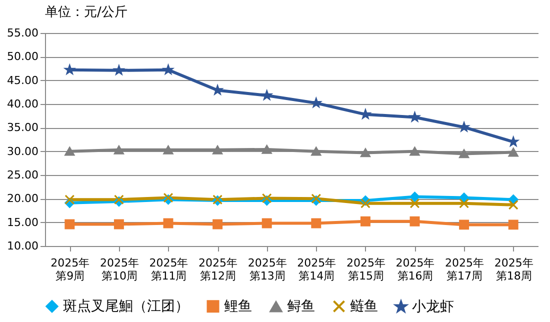 This screenshot has width=550, height=322. I want to click on y-tick-label: 55.00, so click(22, 33).